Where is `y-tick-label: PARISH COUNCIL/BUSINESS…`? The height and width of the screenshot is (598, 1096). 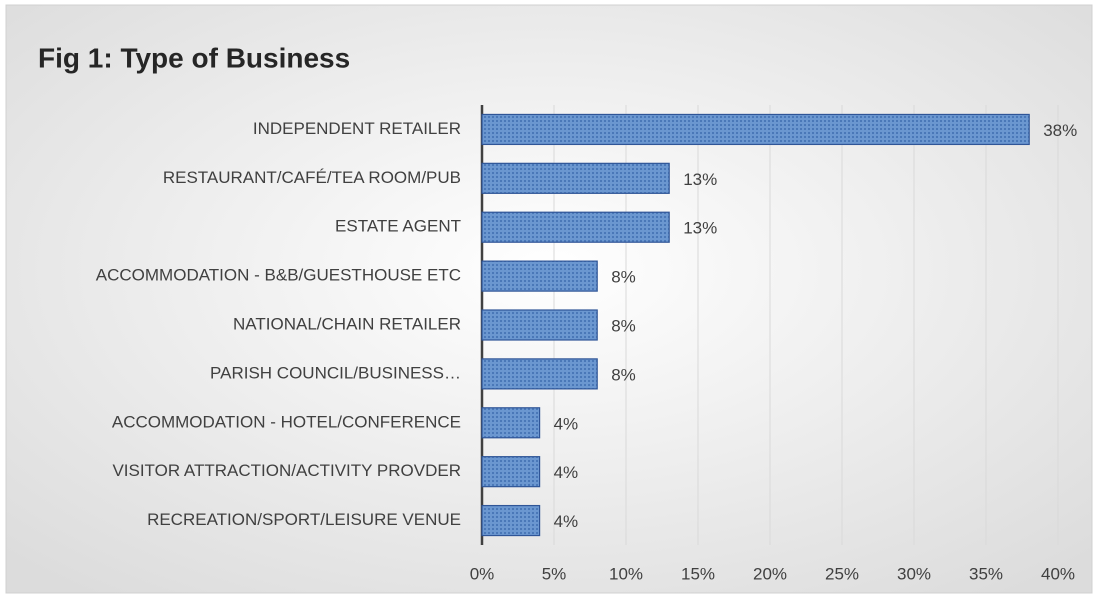
y-tick-label: PARISH COUNCIL/BUSINESS… is located at coordinates (335, 372).